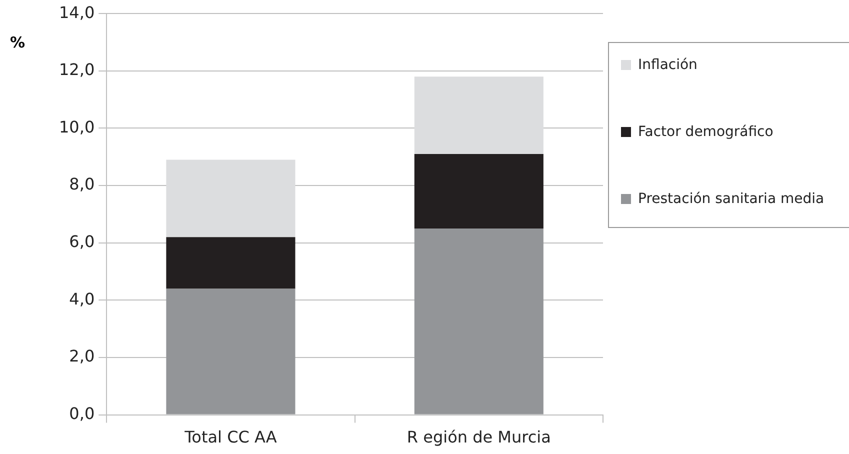  Describe the element at coordinates (82, 413) in the screenshot. I see `y-tick-label: 0,0` at that location.